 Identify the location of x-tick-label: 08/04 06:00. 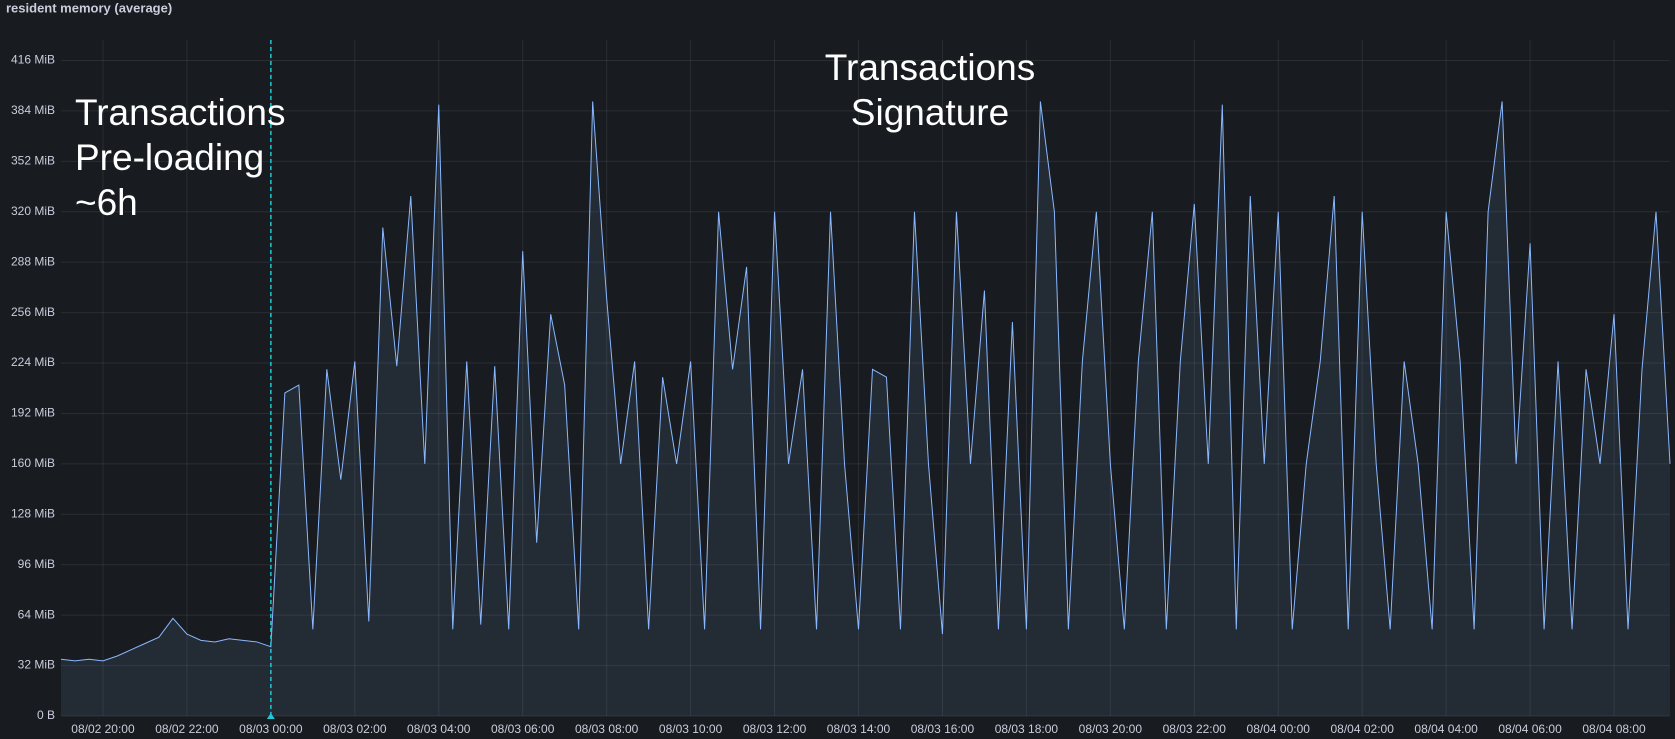
(1530, 729).